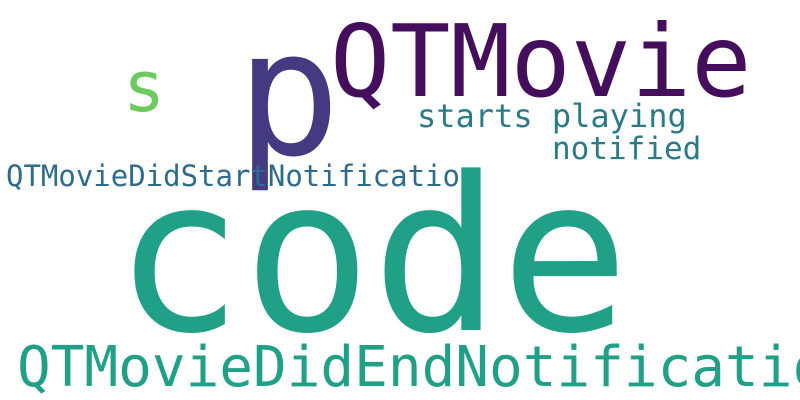 The image size is (800, 400). I want to click on word-s: s, so click(144, 87).